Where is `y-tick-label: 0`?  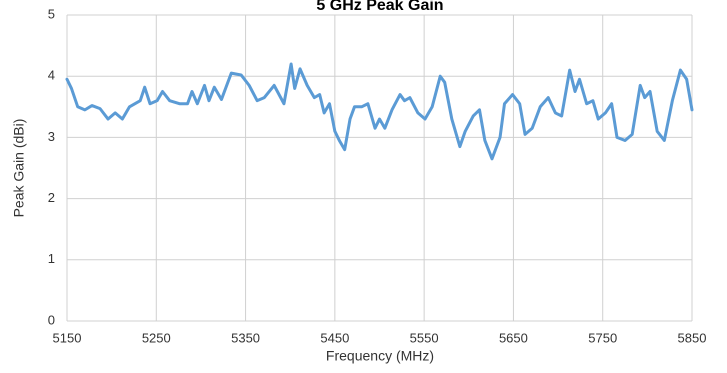
y-tick-label: 0 is located at coordinates (51, 319).